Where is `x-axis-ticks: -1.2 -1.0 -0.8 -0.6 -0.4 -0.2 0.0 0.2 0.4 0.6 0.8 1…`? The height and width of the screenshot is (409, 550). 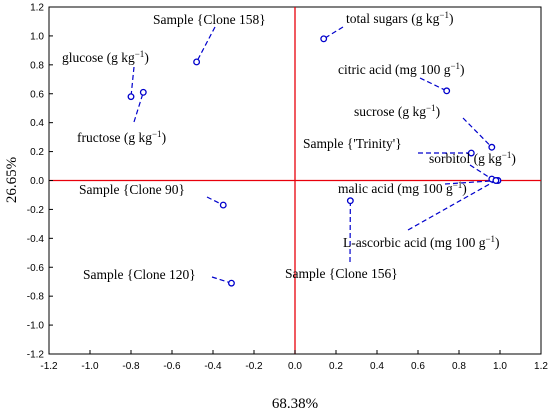
x-axis-ticks: -1.2 -1.0 -0.8 -0.6 -0.4 -0.2 0.0 0.2 0.4 0.6 0.8 1… is located at coordinates (294, 361).